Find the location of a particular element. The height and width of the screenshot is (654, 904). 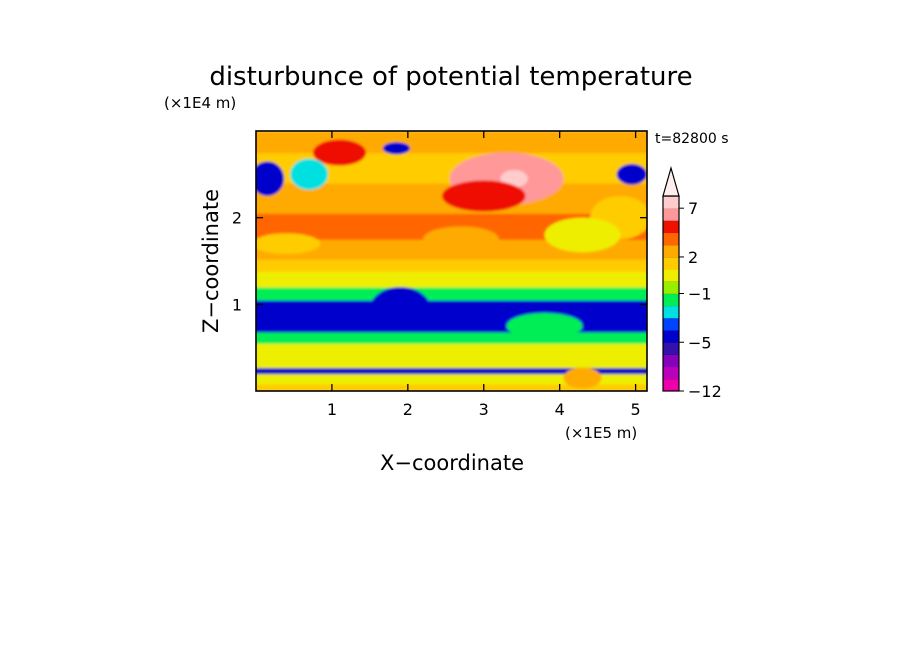

x-tick-label: 1 is located at coordinates (332, 409).